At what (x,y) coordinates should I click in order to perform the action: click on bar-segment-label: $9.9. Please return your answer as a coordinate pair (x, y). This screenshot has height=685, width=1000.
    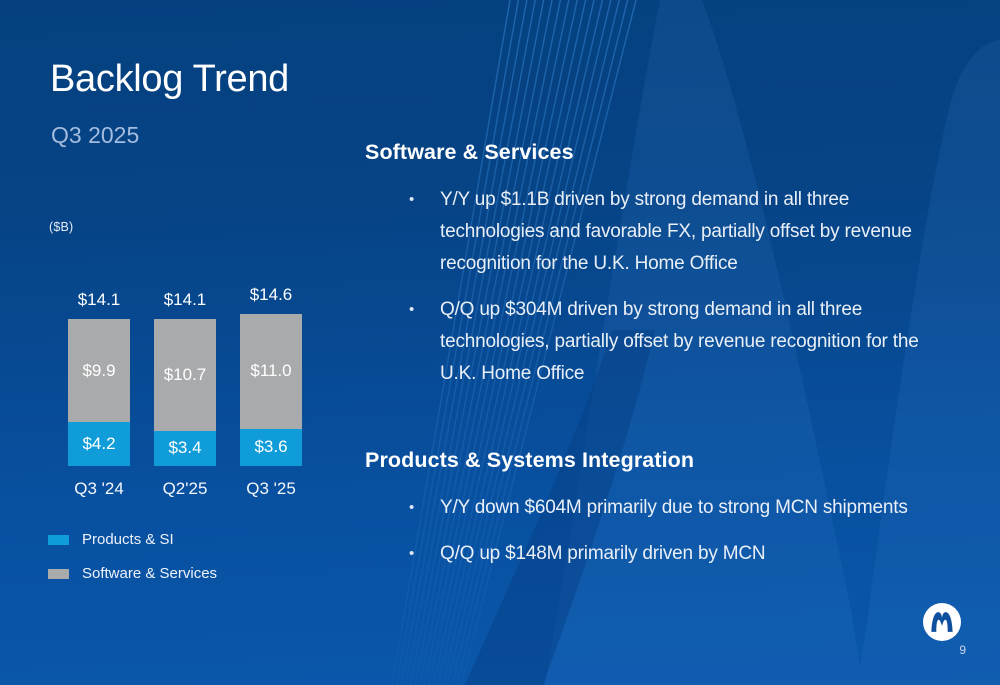
    Looking at the image, I should click on (99, 370).